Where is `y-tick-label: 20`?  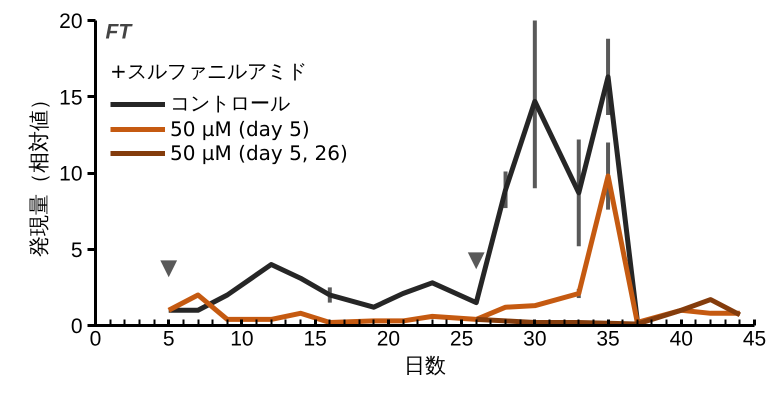 y-tick-label: 20 is located at coordinates (70, 21).